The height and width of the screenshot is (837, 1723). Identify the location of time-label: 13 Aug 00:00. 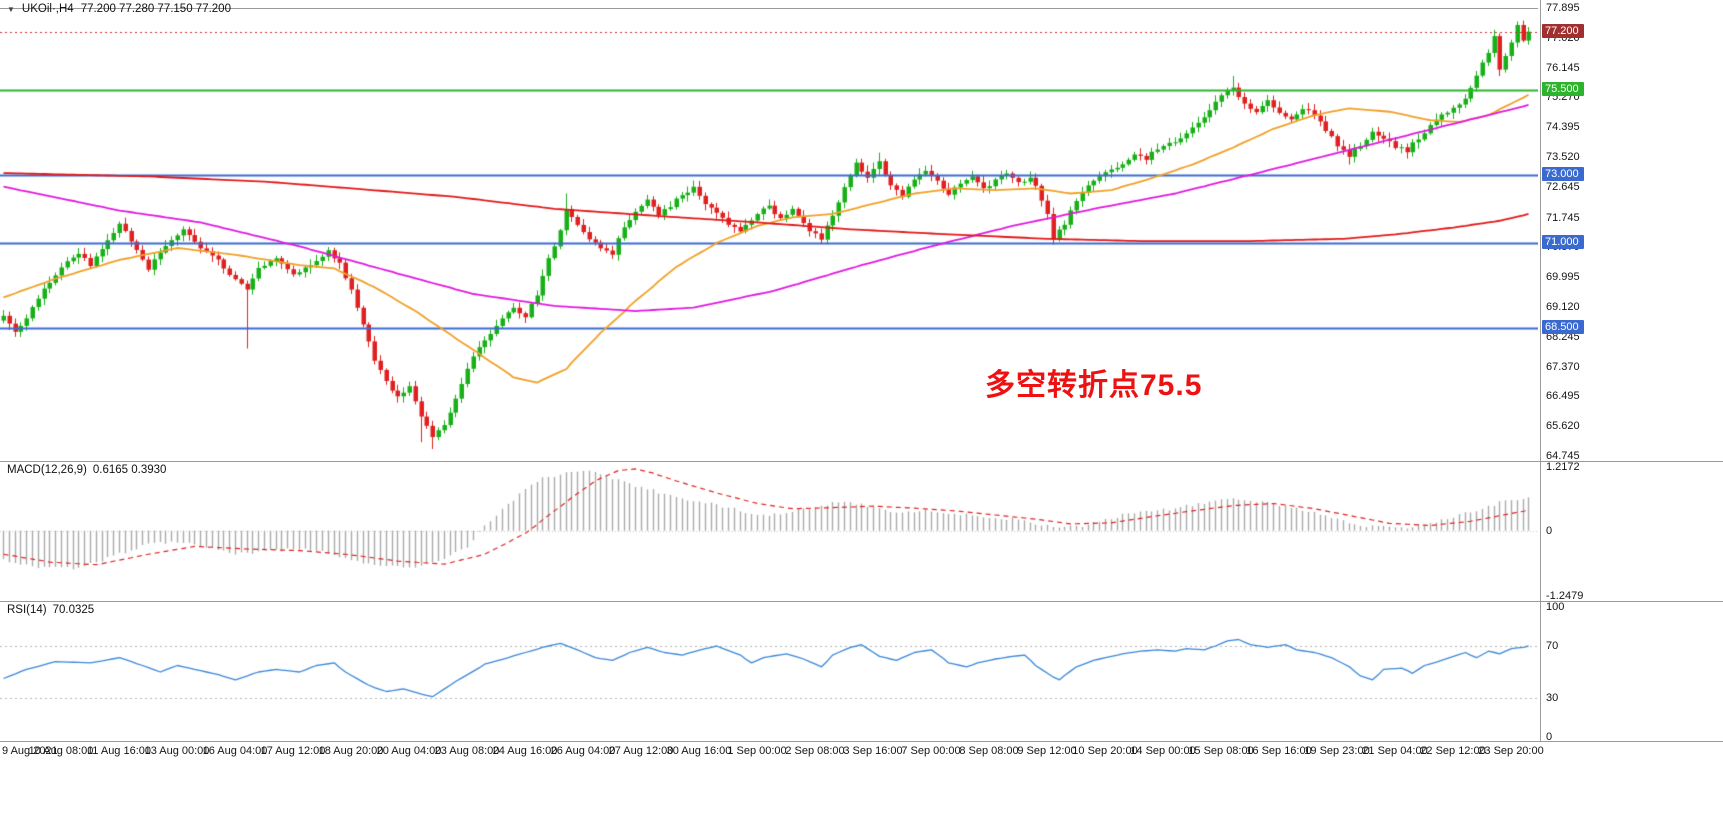
(177, 751).